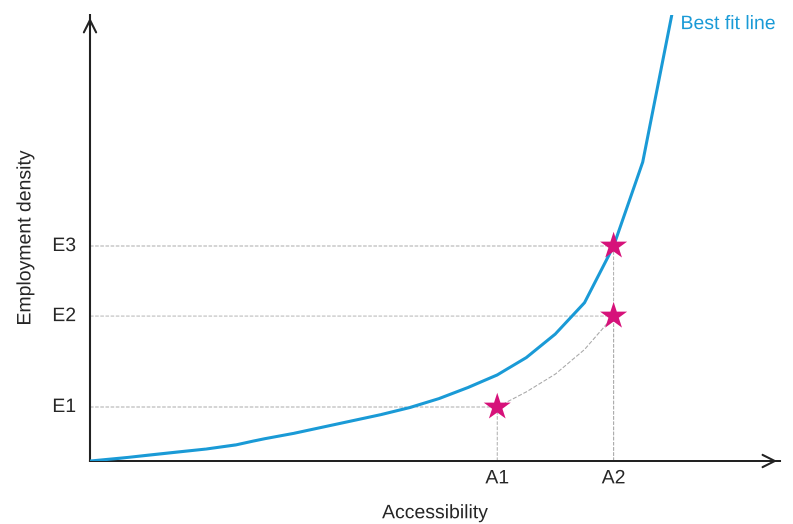  I want to click on x-tick-label: A2, so click(613, 477).